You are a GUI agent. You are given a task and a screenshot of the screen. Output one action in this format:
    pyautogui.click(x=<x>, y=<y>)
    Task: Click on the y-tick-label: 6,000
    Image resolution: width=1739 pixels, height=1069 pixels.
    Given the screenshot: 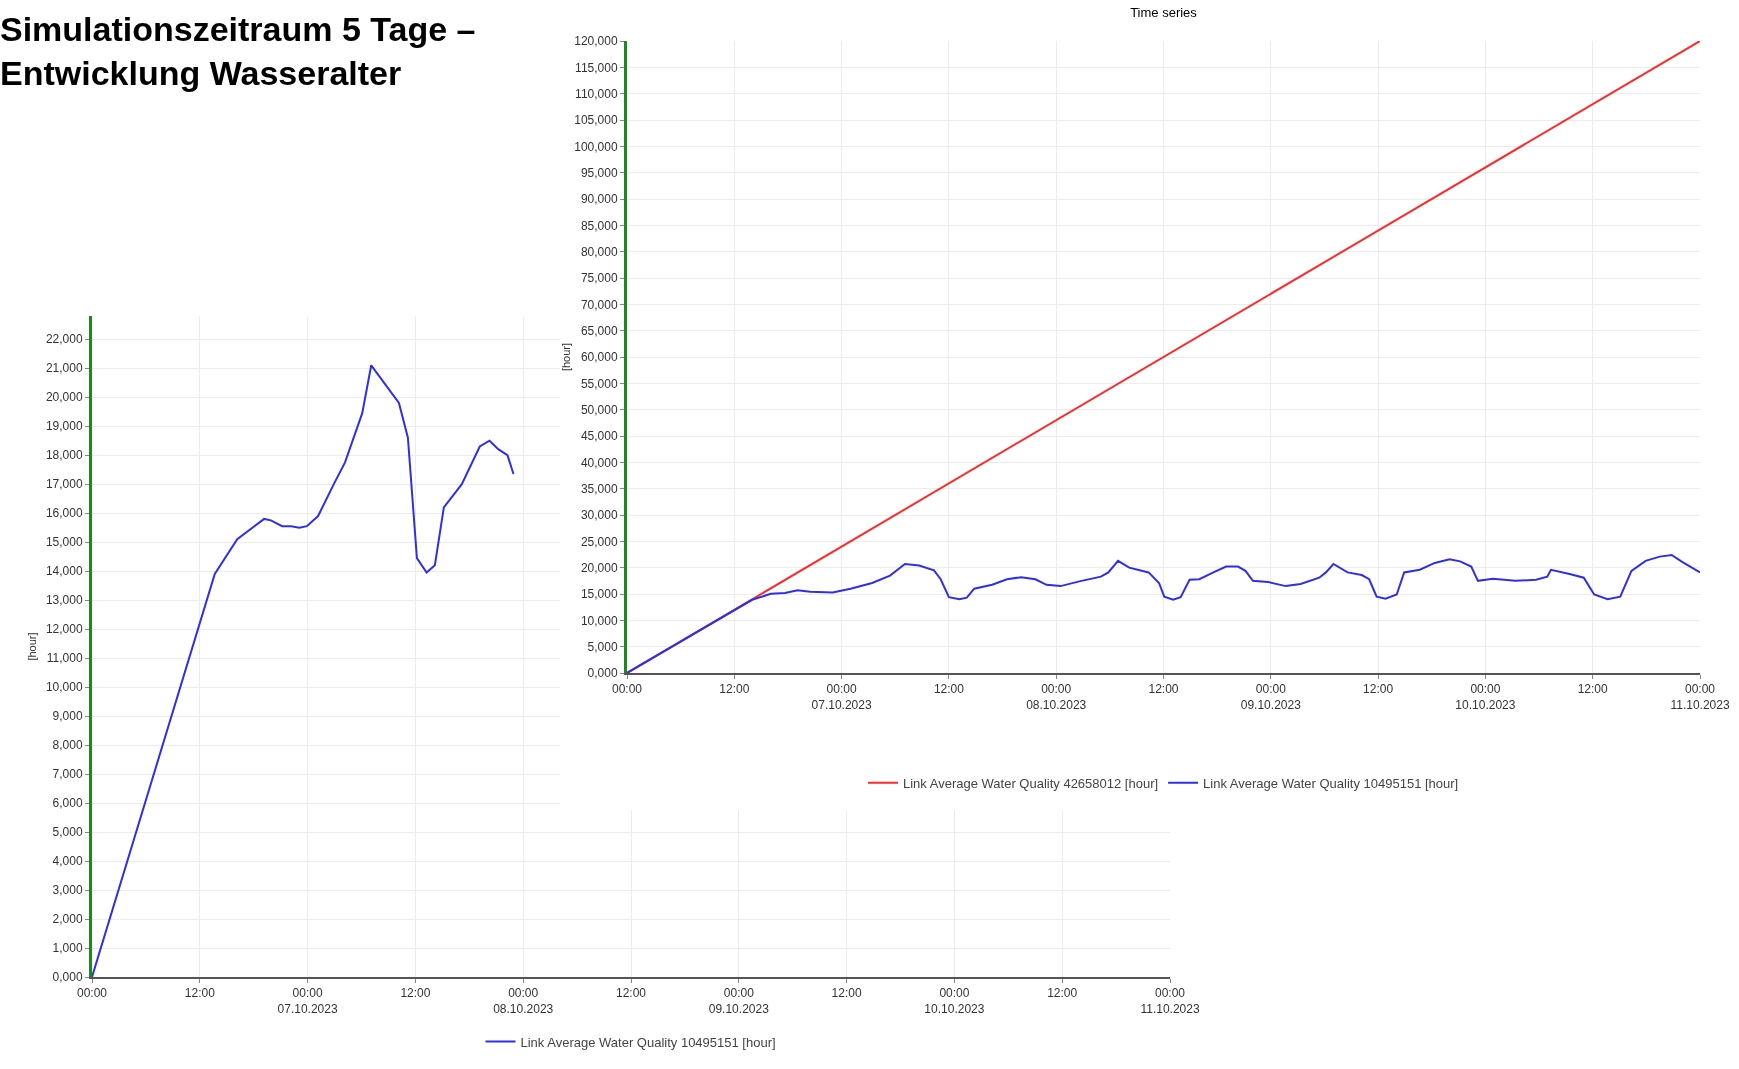 What is the action you would take?
    pyautogui.click(x=67, y=803)
    